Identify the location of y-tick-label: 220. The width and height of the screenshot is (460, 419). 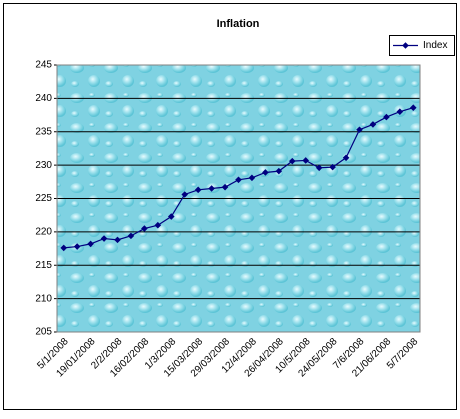
(43, 232).